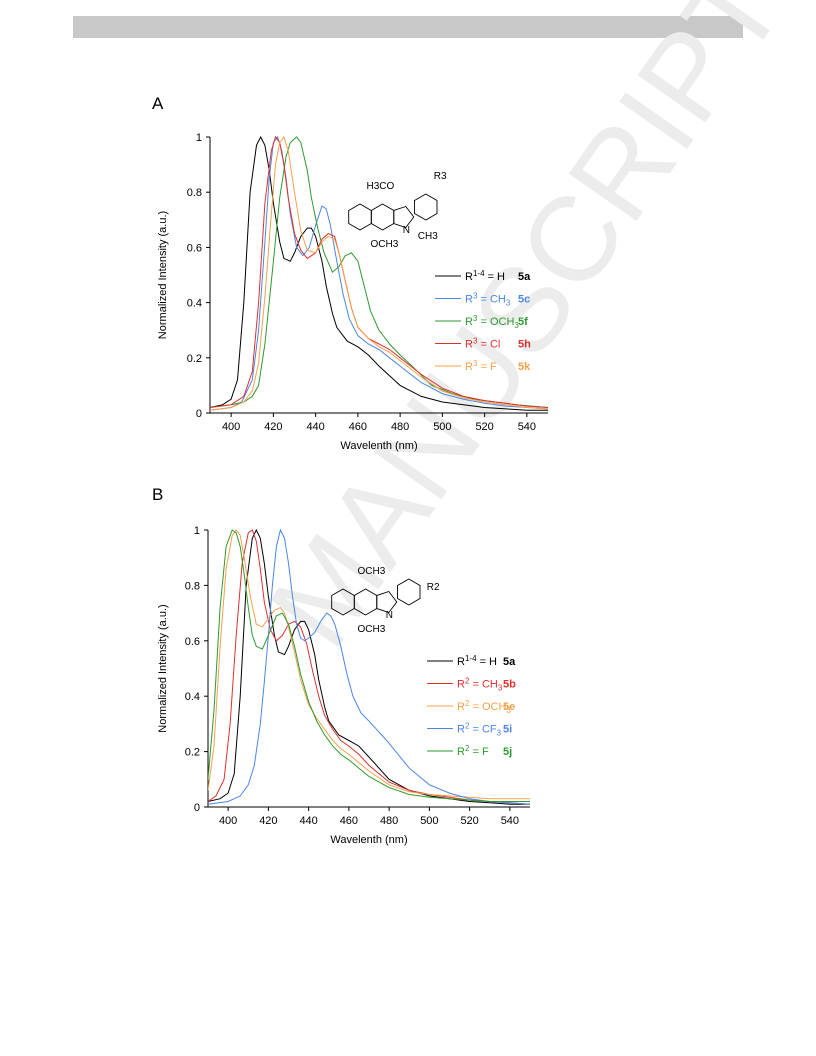  What do you see at coordinates (381, 186) in the screenshot?
I see `structure-label-top: H3CO` at bounding box center [381, 186].